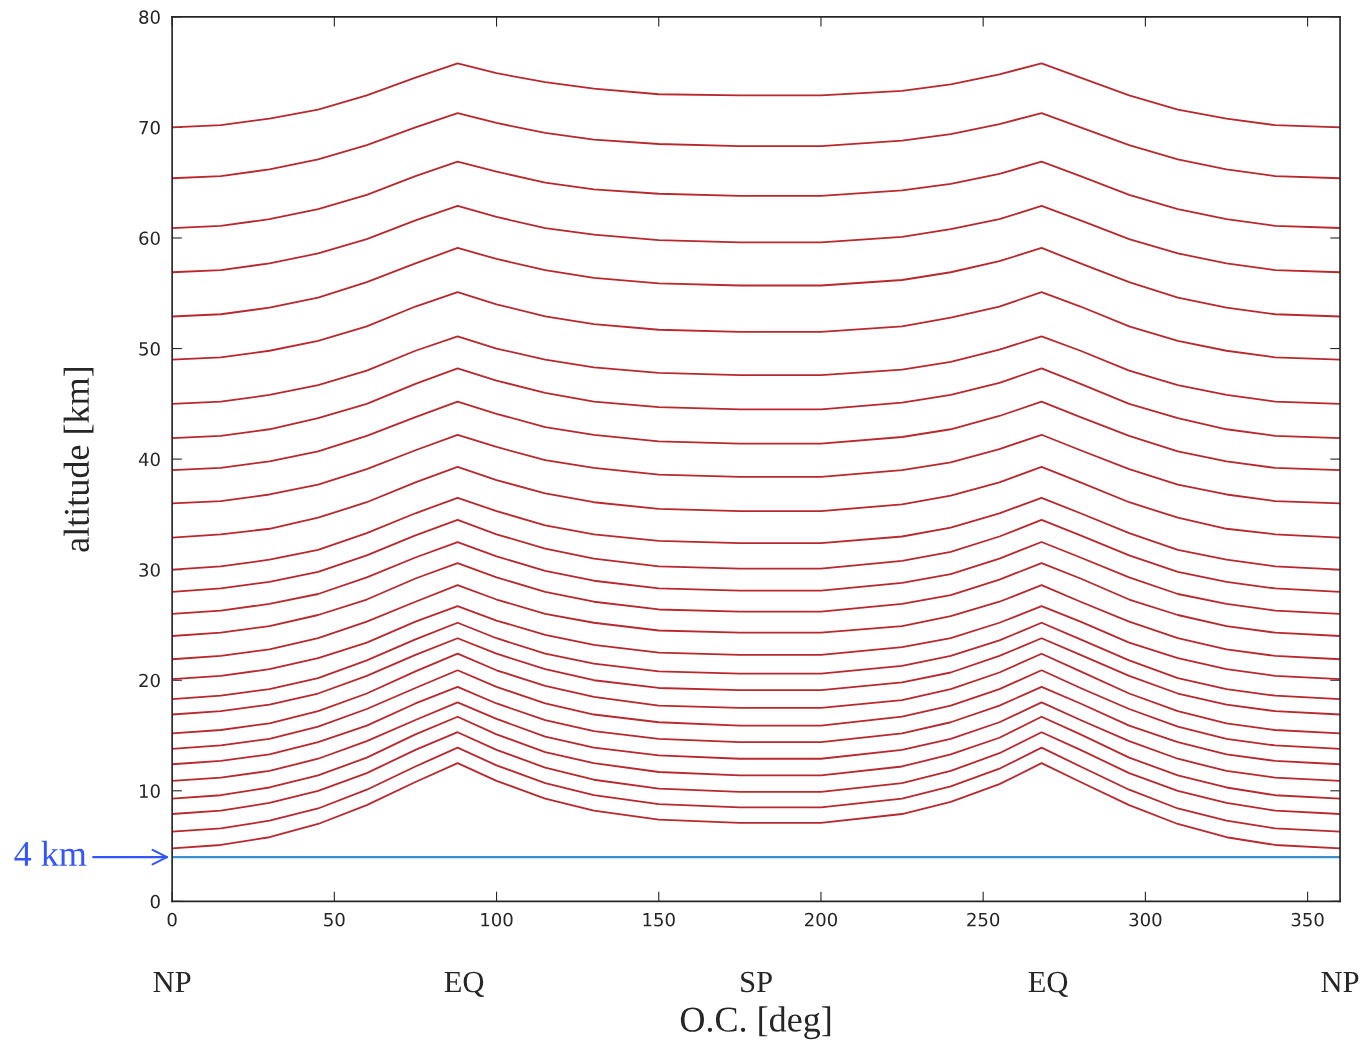 The image size is (1366, 1053). I want to click on y-tick-label: 50, so click(149, 349).